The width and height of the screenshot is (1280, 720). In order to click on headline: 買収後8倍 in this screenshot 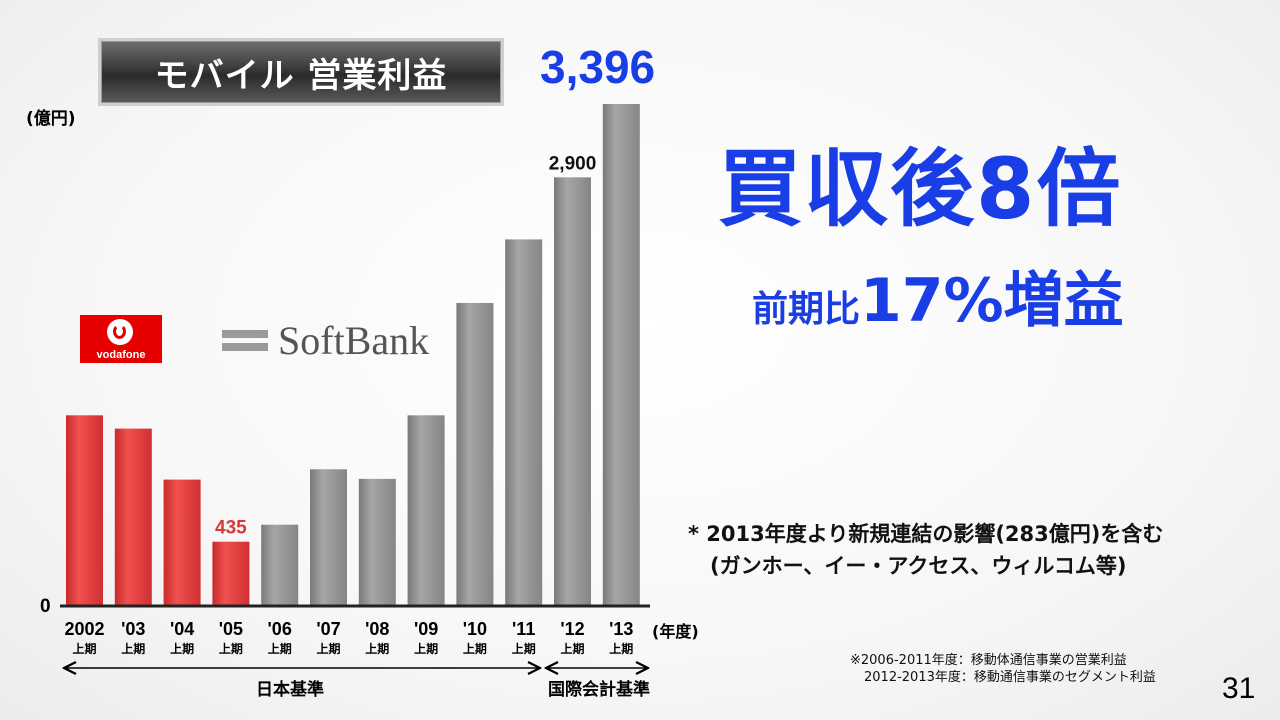, I will do `click(920, 189)`.